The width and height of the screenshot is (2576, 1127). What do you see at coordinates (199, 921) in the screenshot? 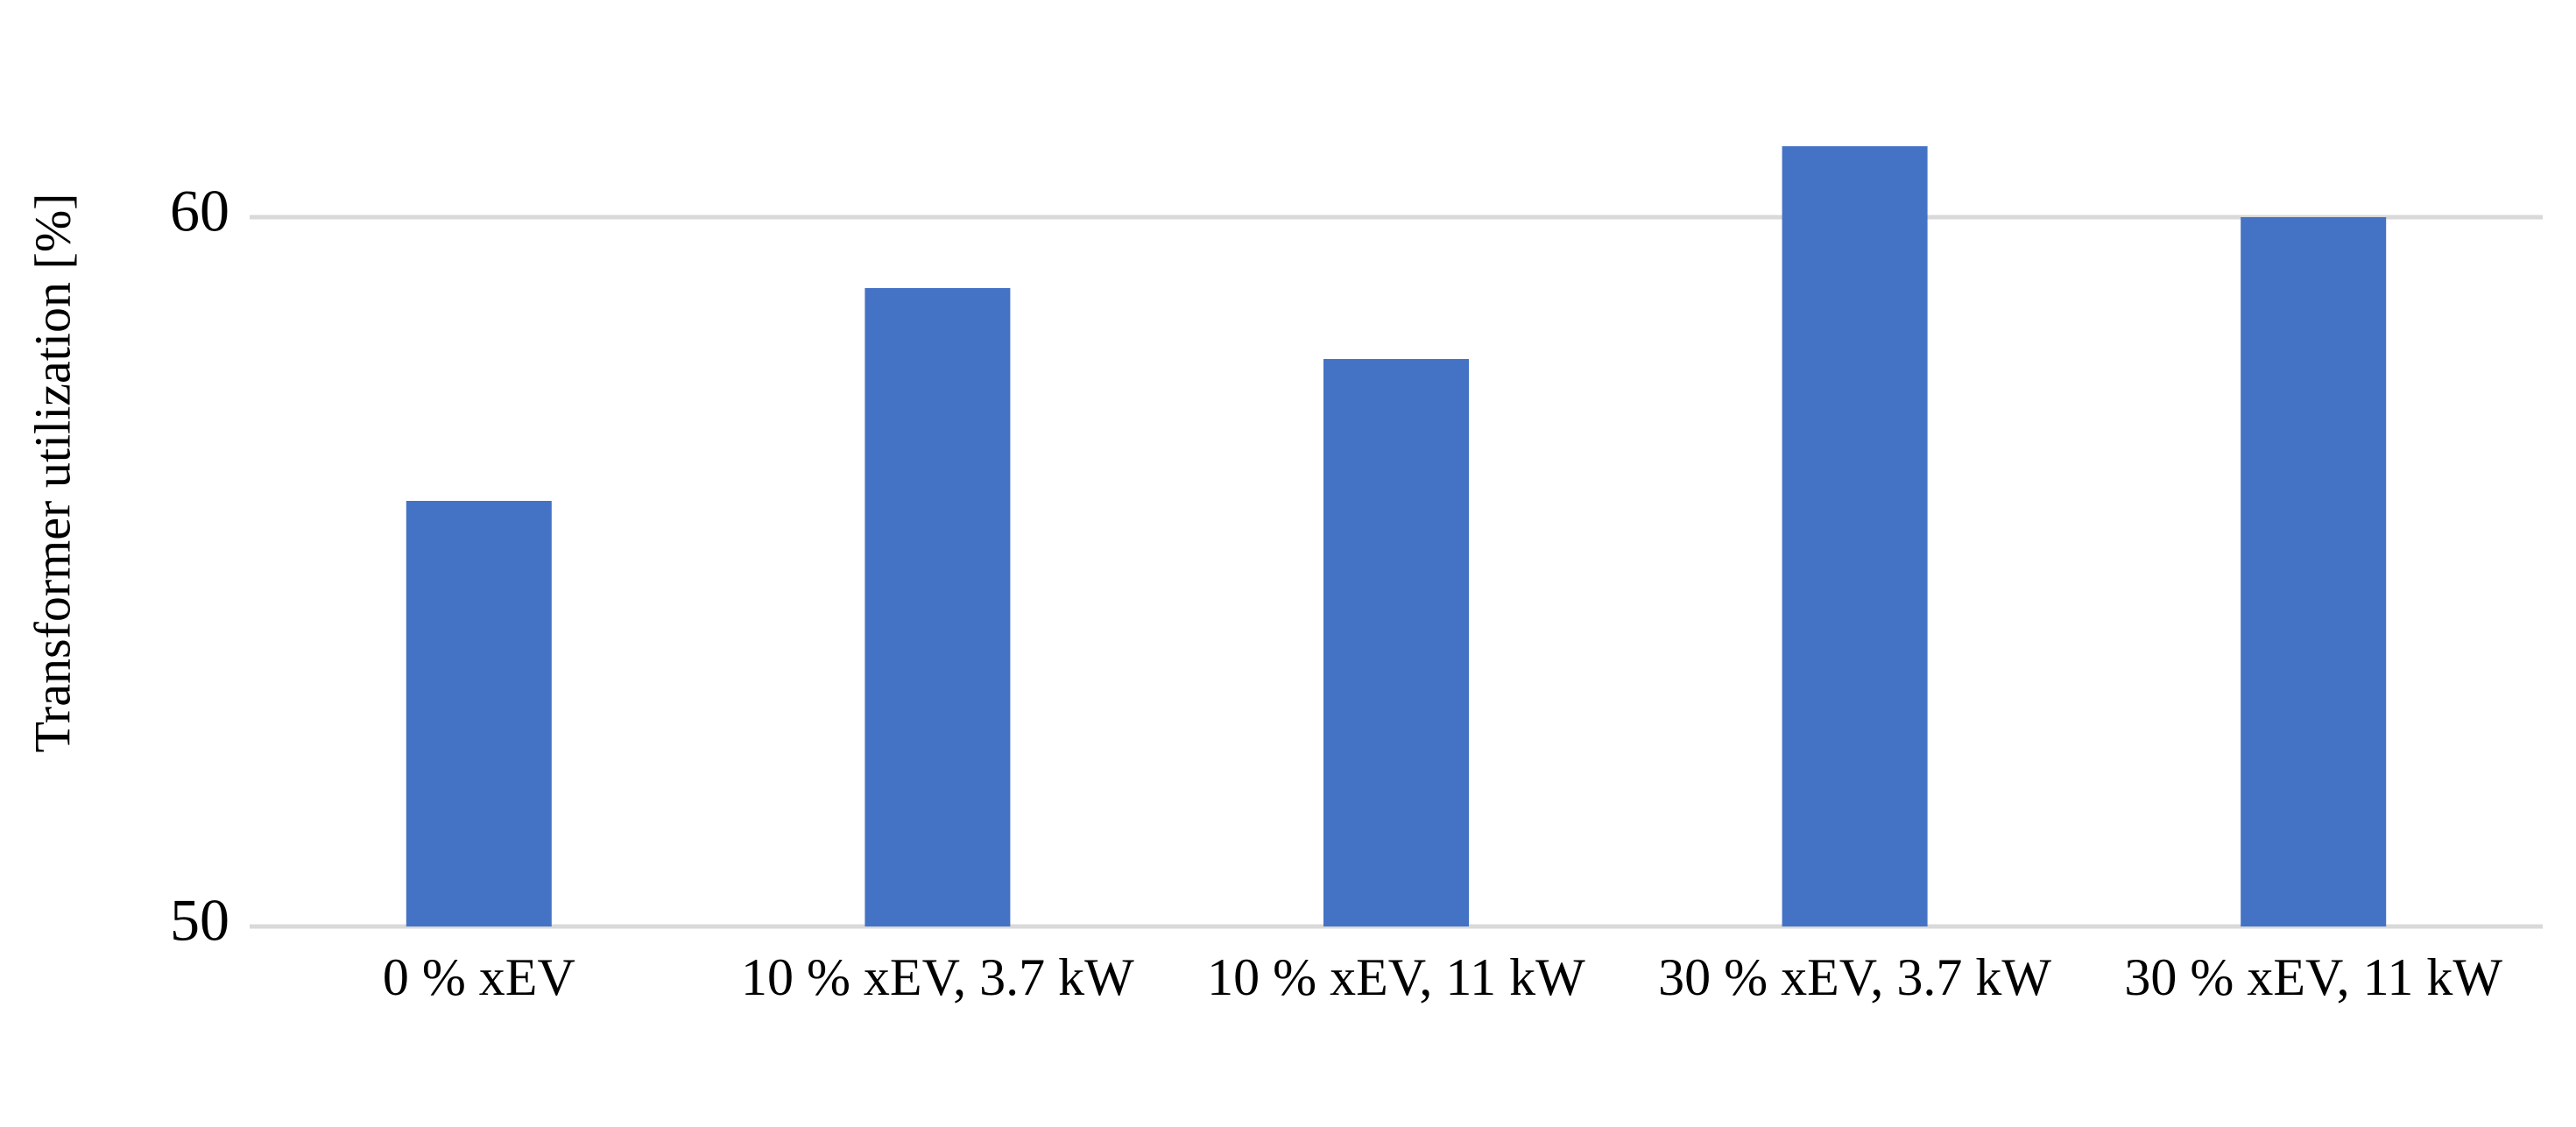
I see `y-tick-label: 50` at bounding box center [199, 921].